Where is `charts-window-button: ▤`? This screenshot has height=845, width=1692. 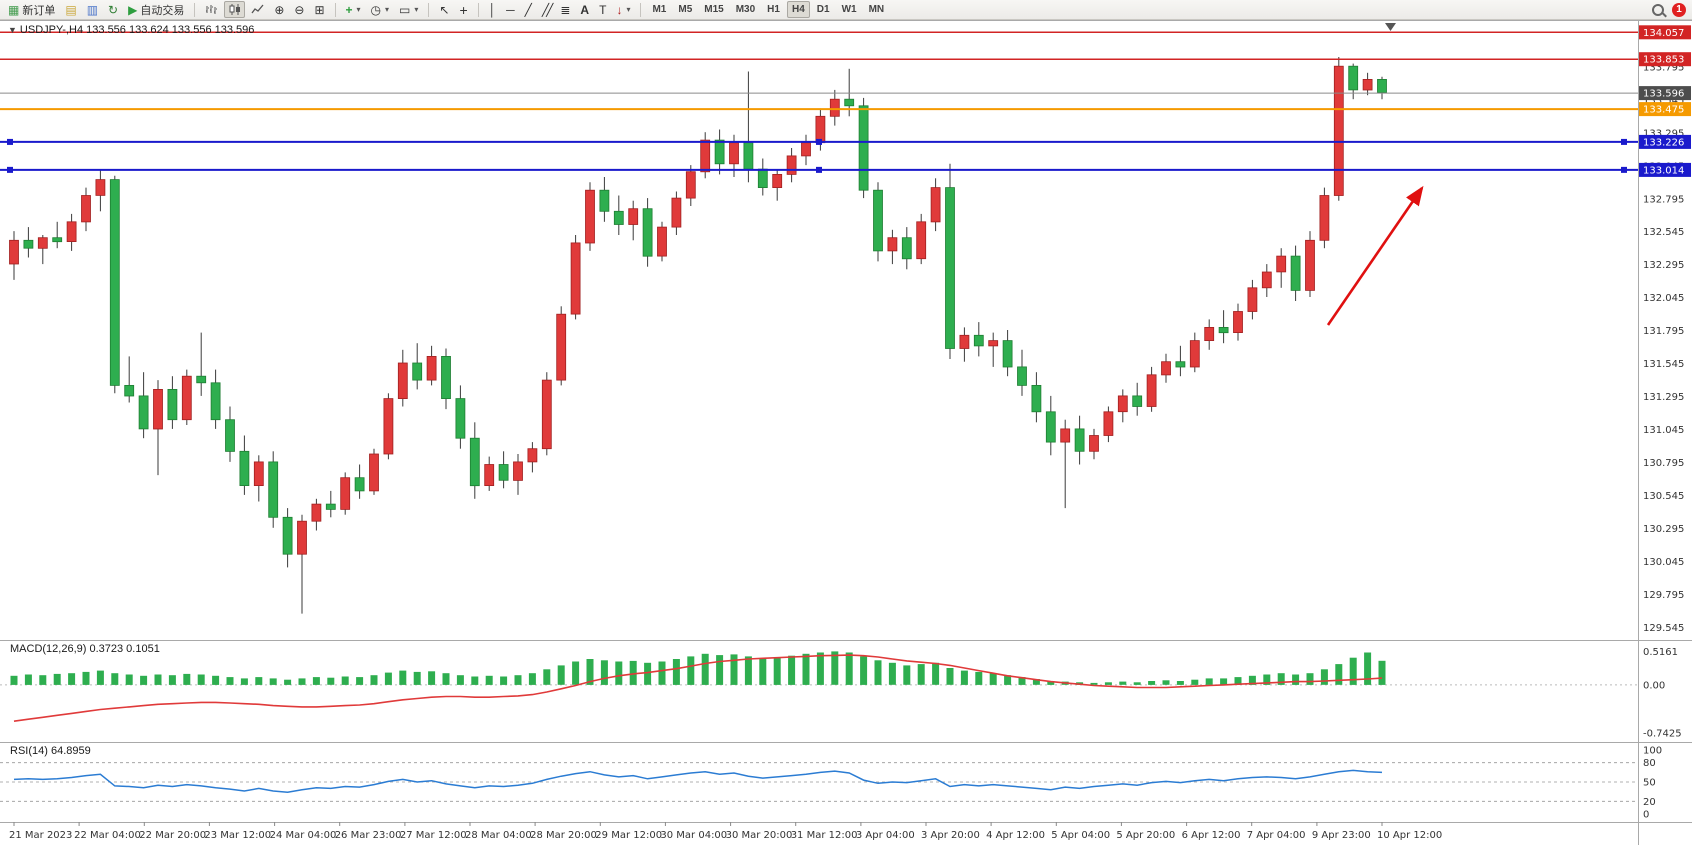 charts-window-button: ▤ is located at coordinates (70, 9).